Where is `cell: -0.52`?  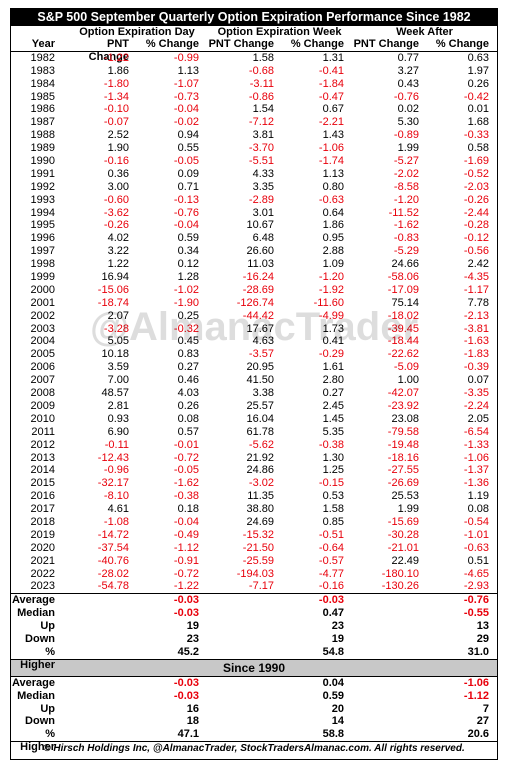 cell: -0.52 is located at coordinates (476, 173).